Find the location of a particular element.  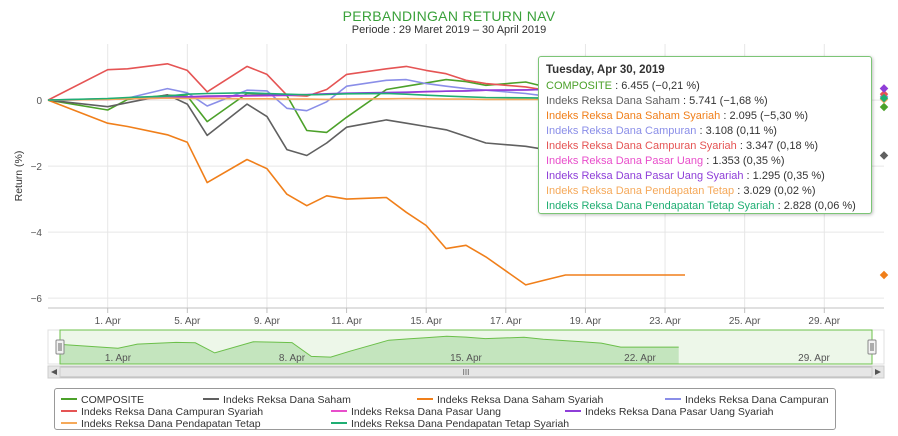

tooltip-series-name: COMPOSITE is located at coordinates (579, 86).